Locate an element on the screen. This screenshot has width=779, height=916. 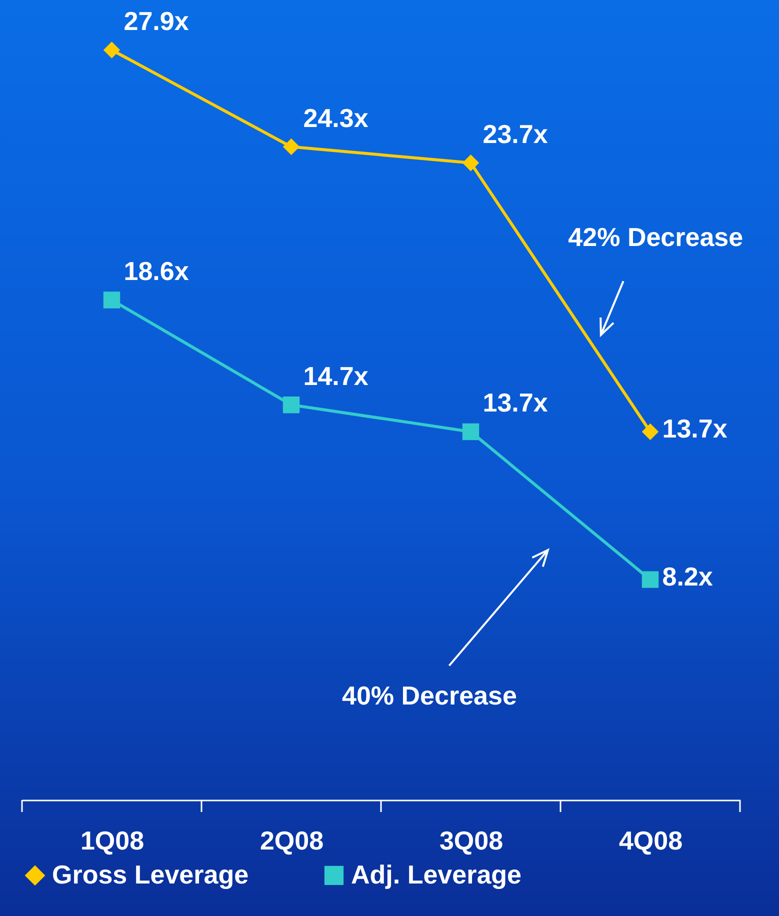
x-tick-label: 3Q08 is located at coordinates (471, 841).